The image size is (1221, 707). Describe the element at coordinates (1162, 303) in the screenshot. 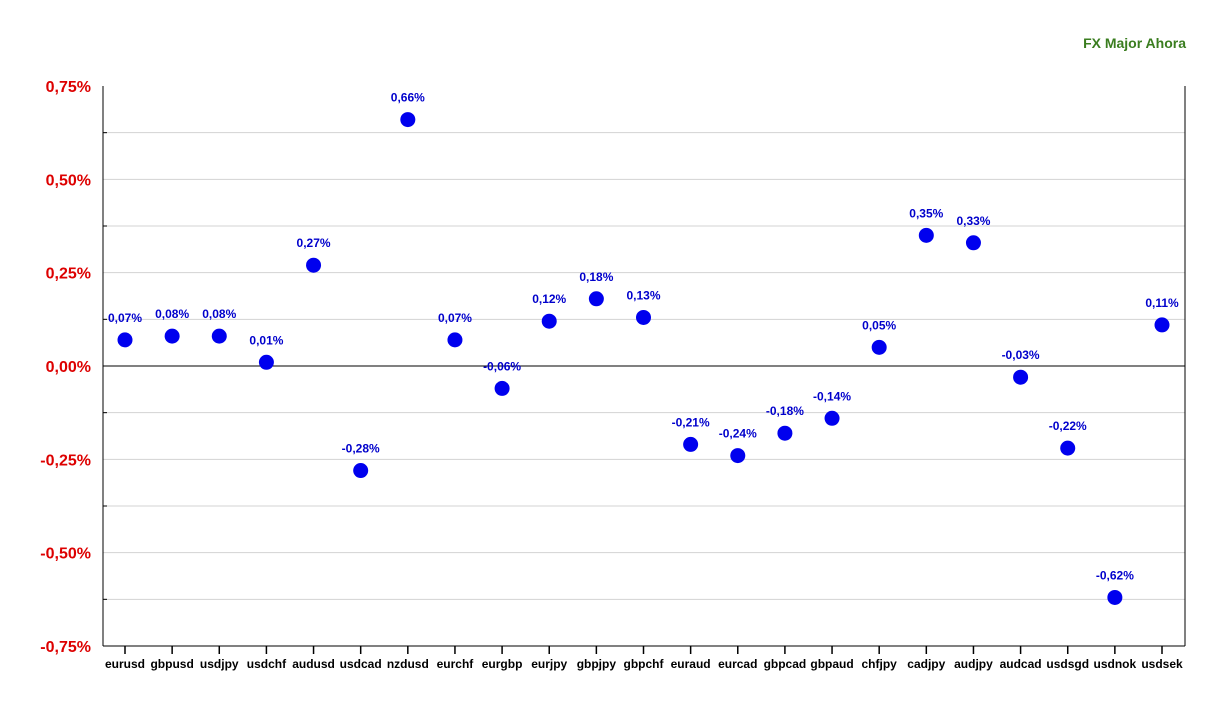

I see `data-label: 0,11%` at that location.